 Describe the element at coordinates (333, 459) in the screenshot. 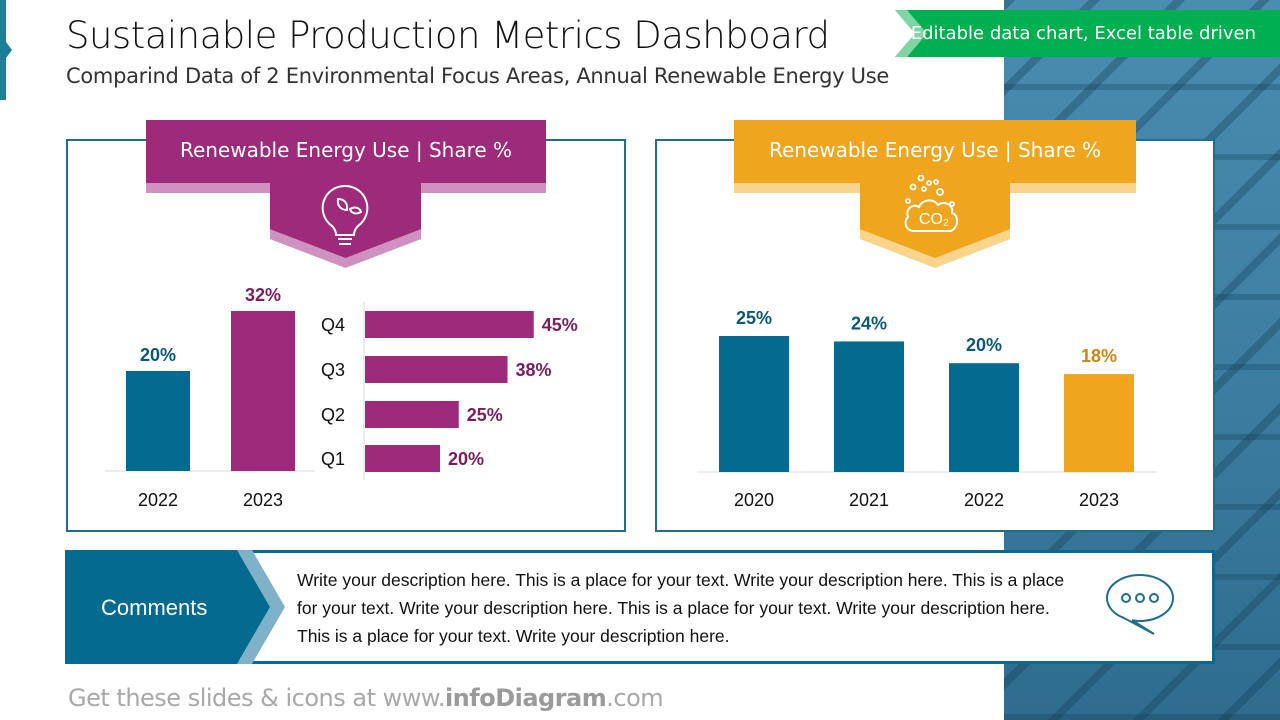

I see `y-tick-label: Q1` at that location.